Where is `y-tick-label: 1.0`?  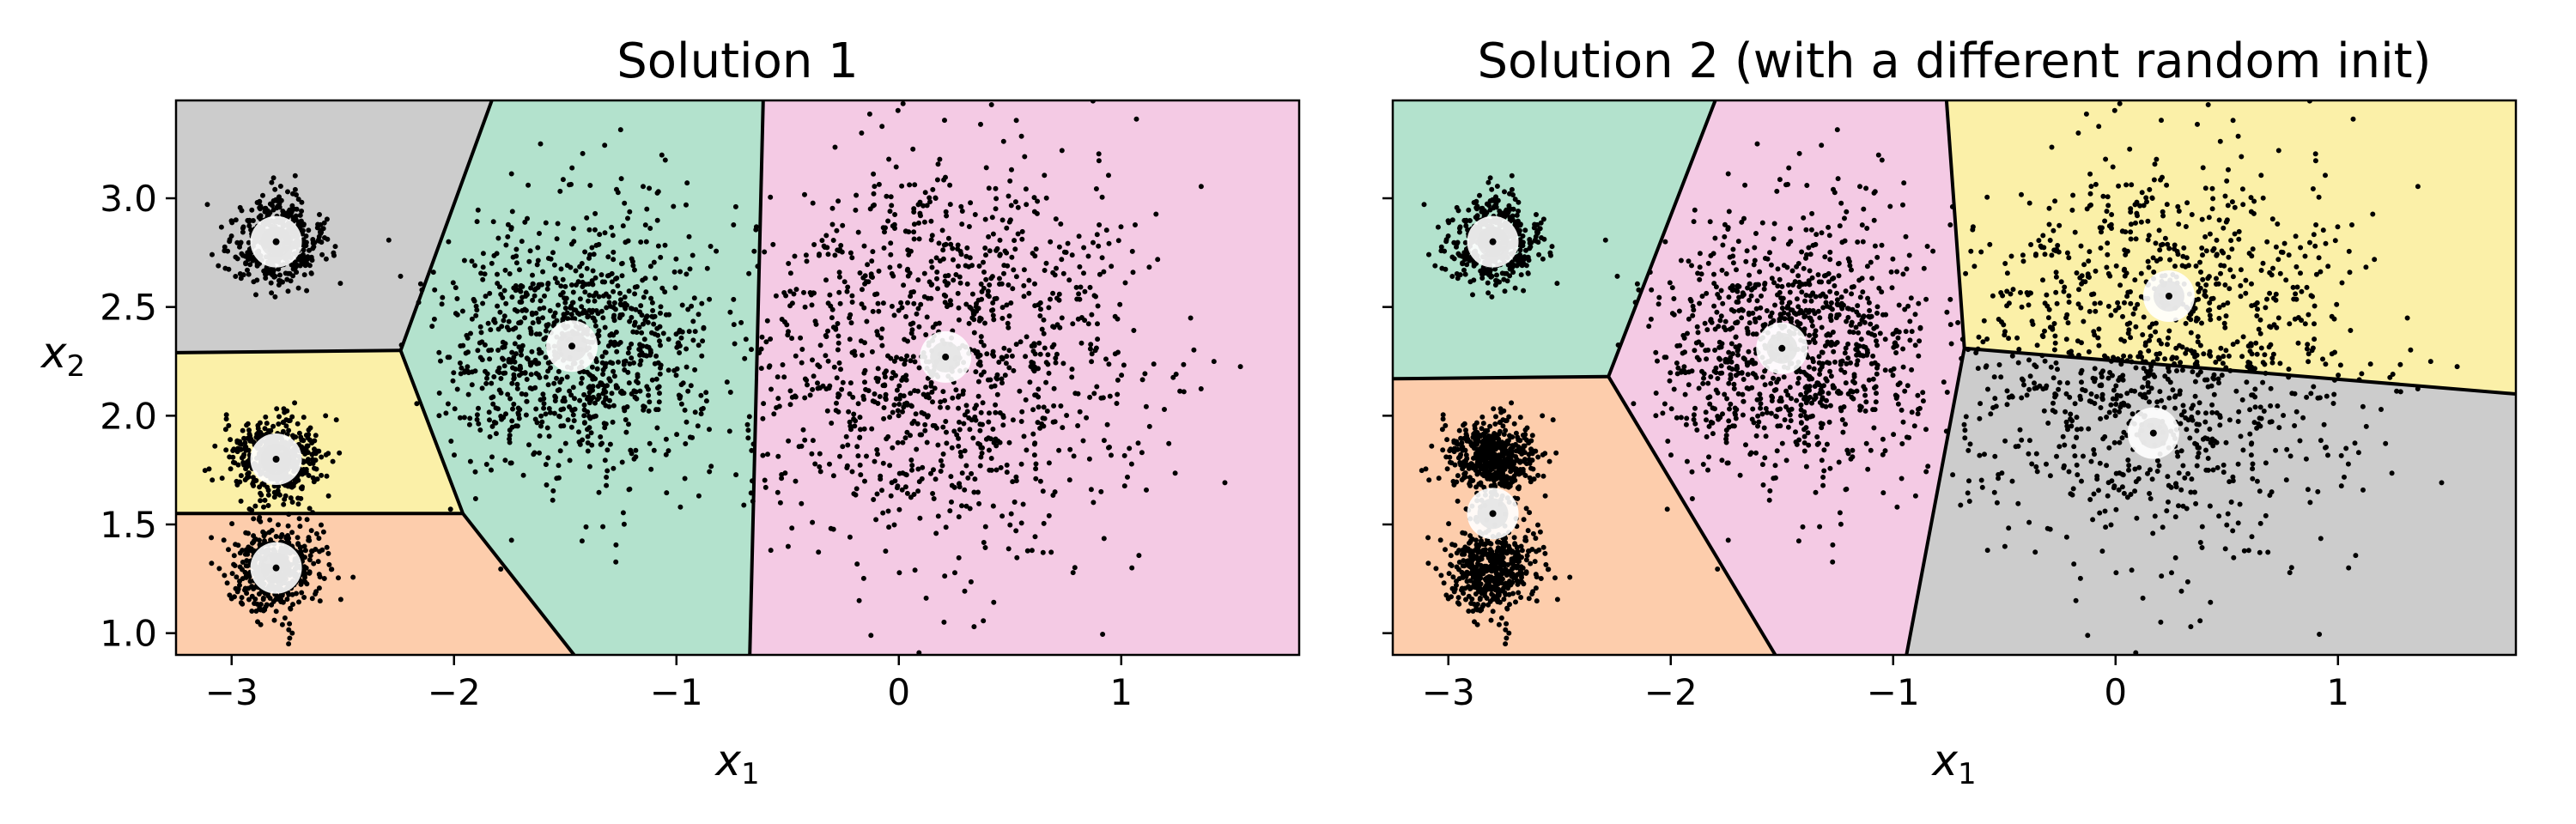 y-tick-label: 1.0 is located at coordinates (128, 634).